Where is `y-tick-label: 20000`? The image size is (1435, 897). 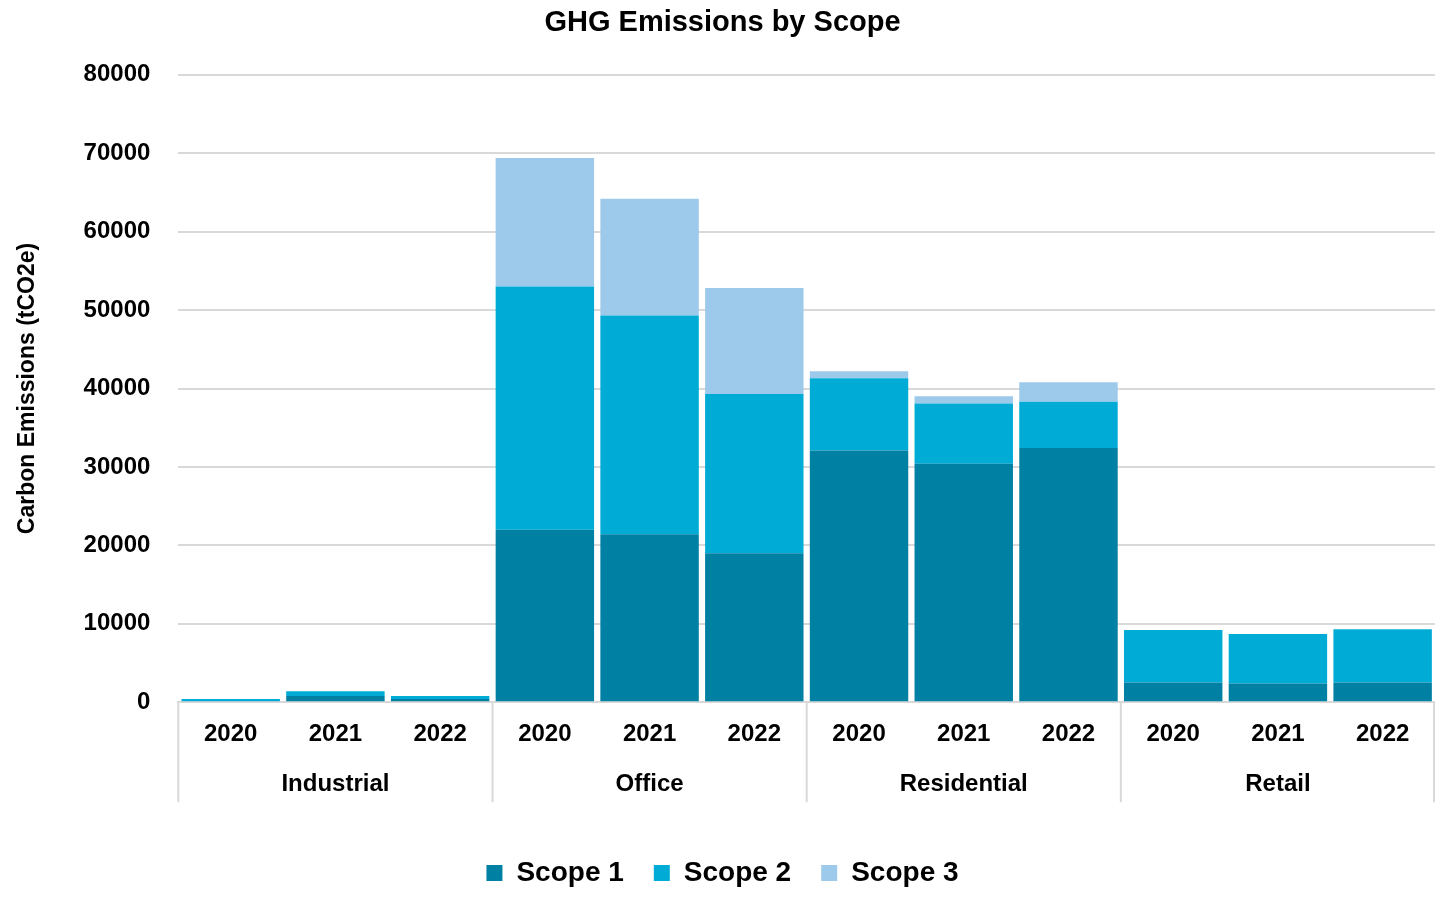
y-tick-label: 20000 is located at coordinates (117, 543).